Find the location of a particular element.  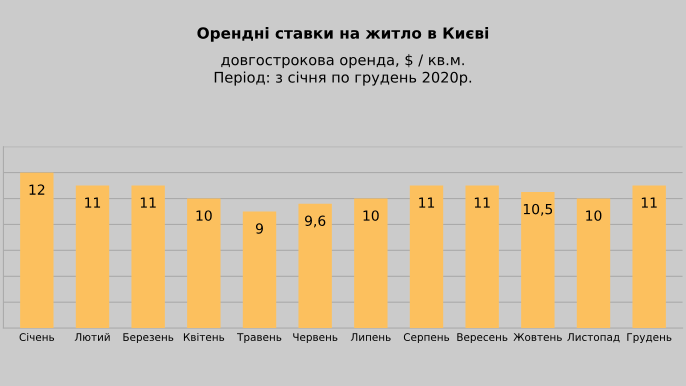

x-tick-label: Серпень is located at coordinates (427, 338).